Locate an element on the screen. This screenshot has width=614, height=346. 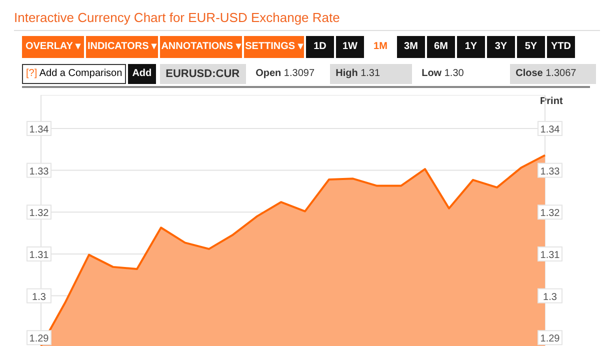
y-tick-label: 1.3 is located at coordinates (39, 297).